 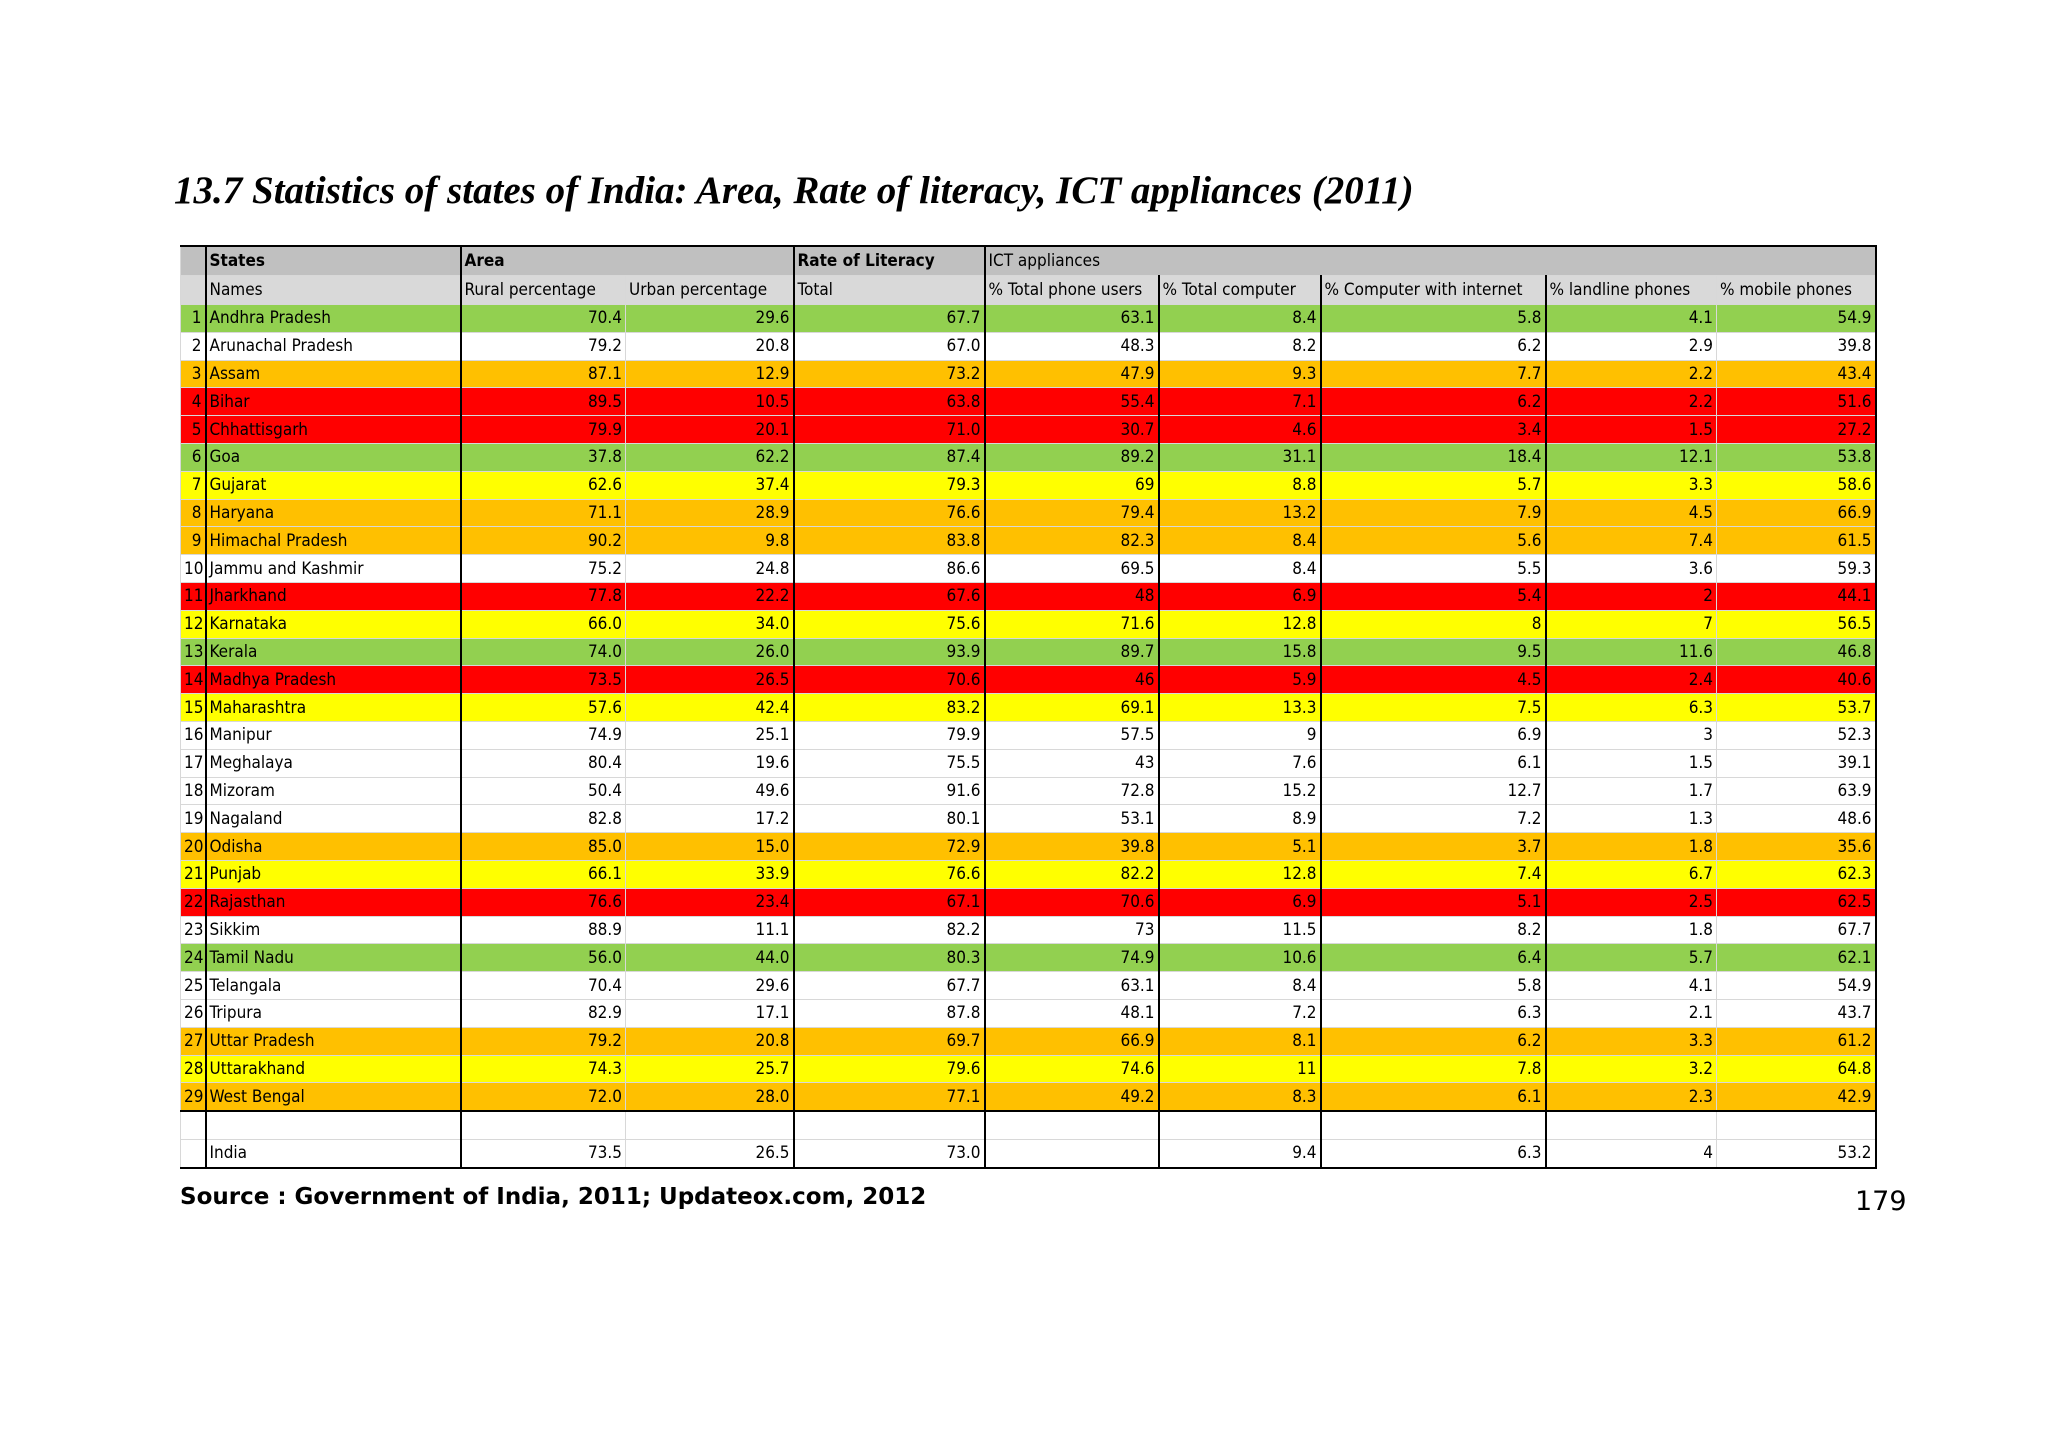 I want to click on table-cell: 8, so click(x=1433, y=624).